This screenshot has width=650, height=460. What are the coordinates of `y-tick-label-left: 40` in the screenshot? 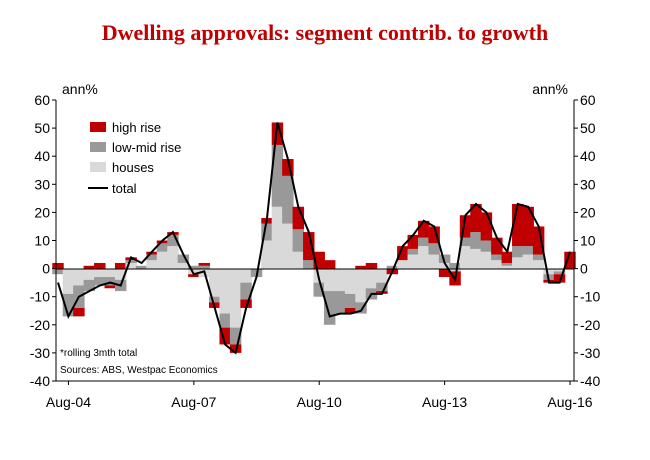 It's located at (42, 156).